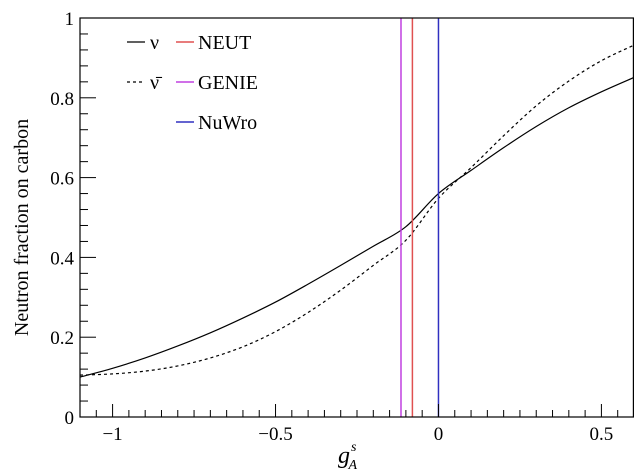 This screenshot has width=634, height=472. I want to click on y-tick-label: 0.4, so click(62, 258).